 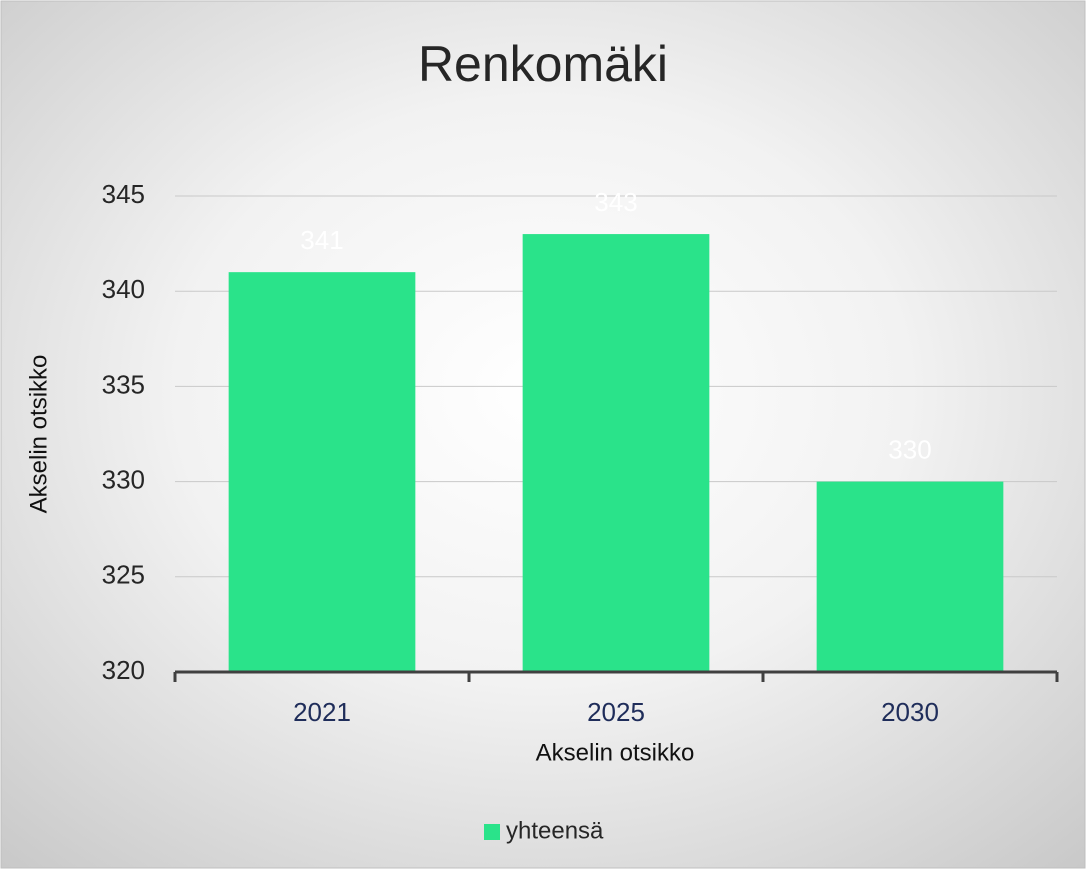 I want to click on data-label: 330, so click(x=909, y=449).